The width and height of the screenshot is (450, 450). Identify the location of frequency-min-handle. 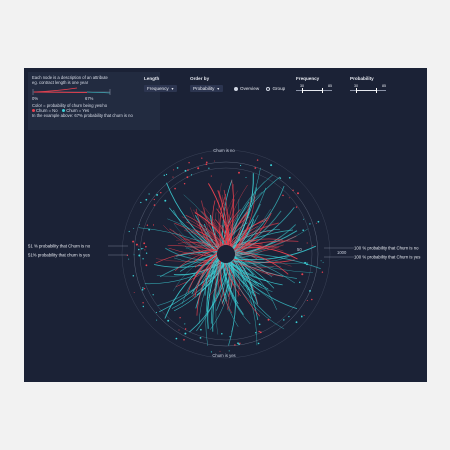
(302, 90).